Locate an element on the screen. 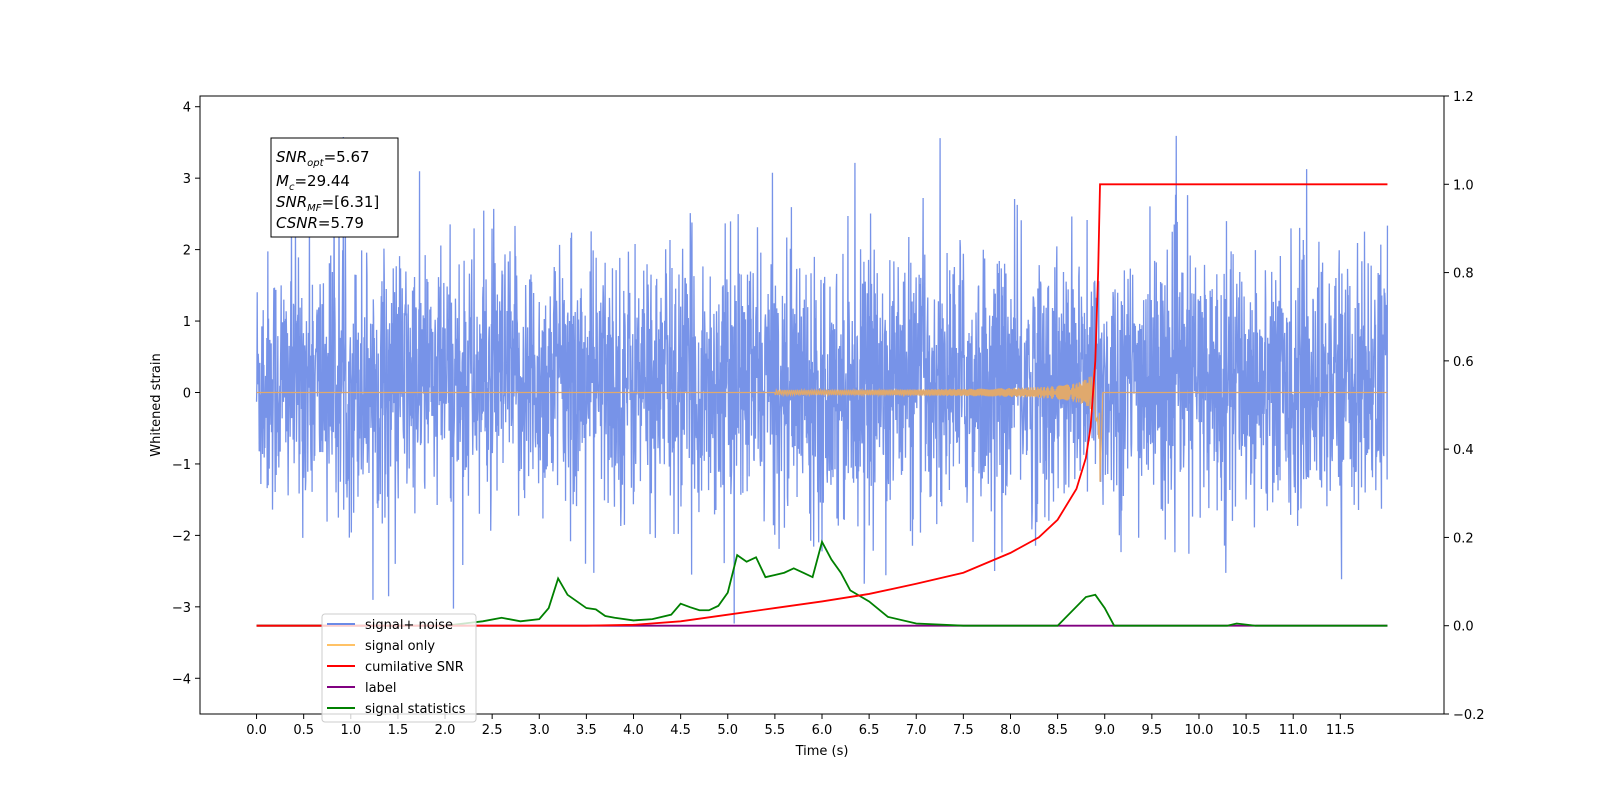 The image size is (1600, 800). y-right-tick-label: 0.2 is located at coordinates (1463, 538).